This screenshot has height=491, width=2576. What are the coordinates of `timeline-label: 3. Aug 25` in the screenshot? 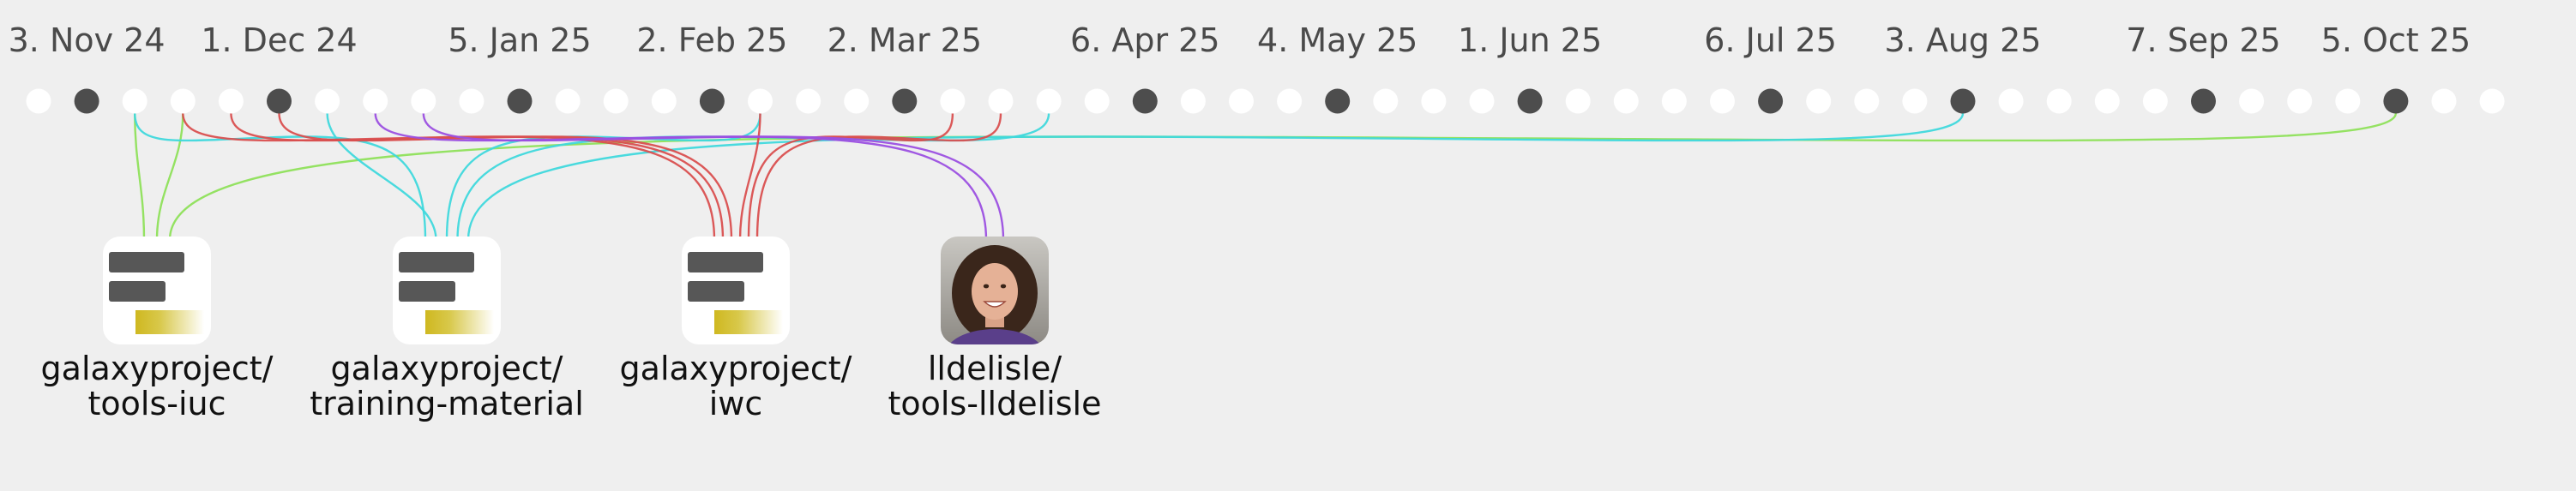 It's located at (1963, 40).